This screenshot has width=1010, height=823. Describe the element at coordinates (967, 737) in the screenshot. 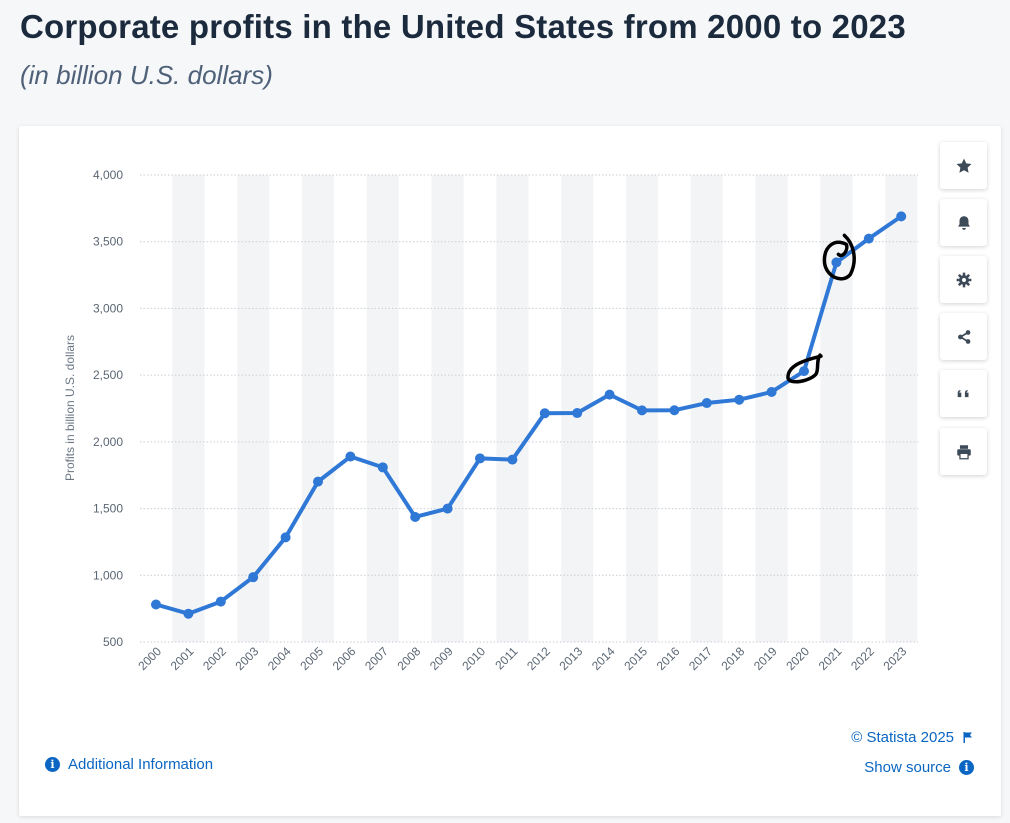

I see `flag-icon` at that location.